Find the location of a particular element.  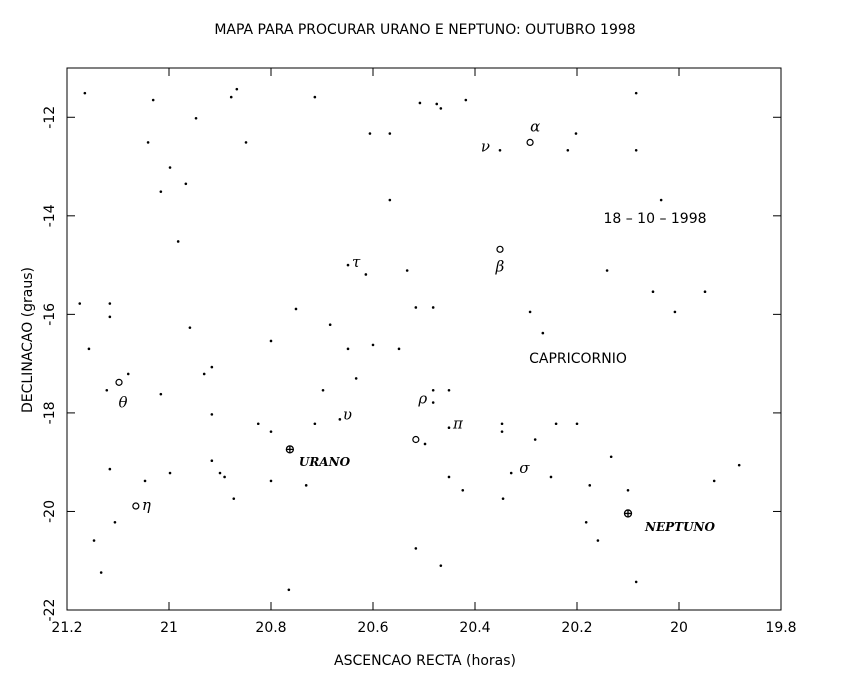

series: ν τ ρ υ π σ is located at coordinates (434, 307).